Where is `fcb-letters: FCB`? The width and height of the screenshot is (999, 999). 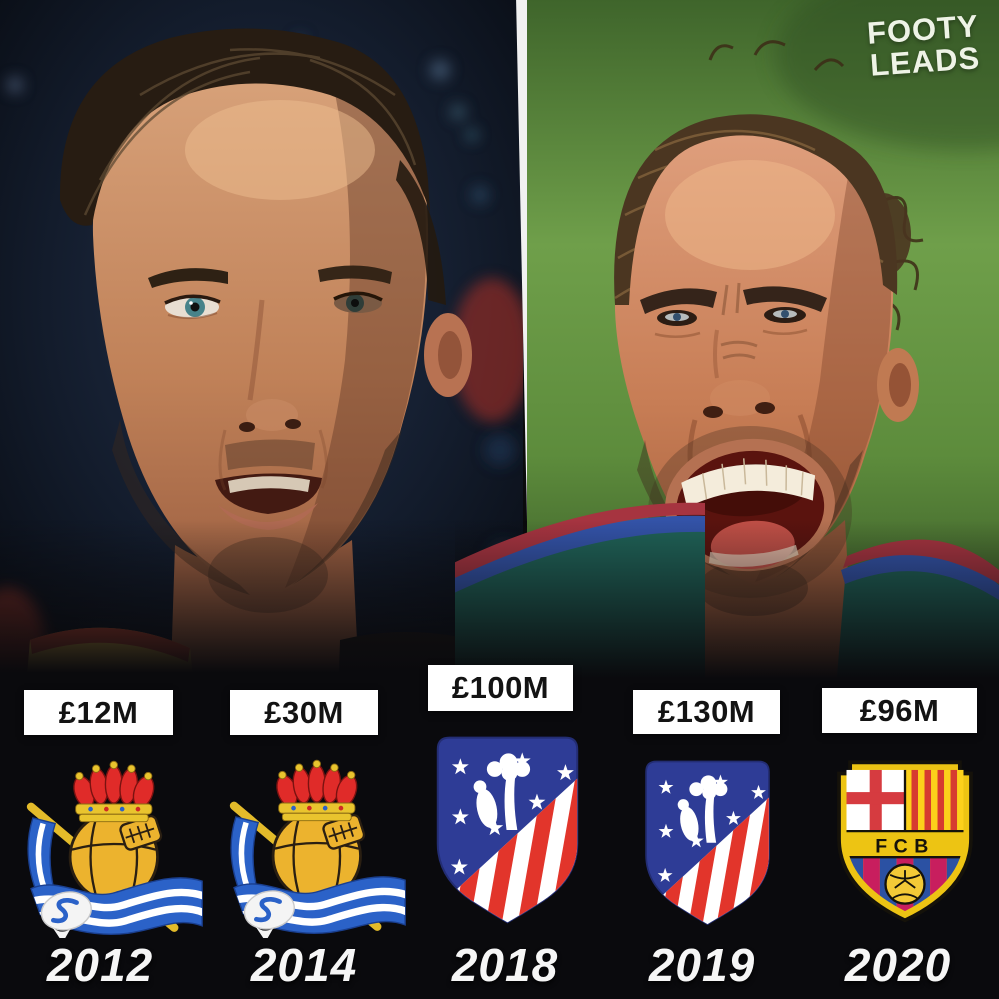
fcb-letters: FCB is located at coordinates (905, 847).